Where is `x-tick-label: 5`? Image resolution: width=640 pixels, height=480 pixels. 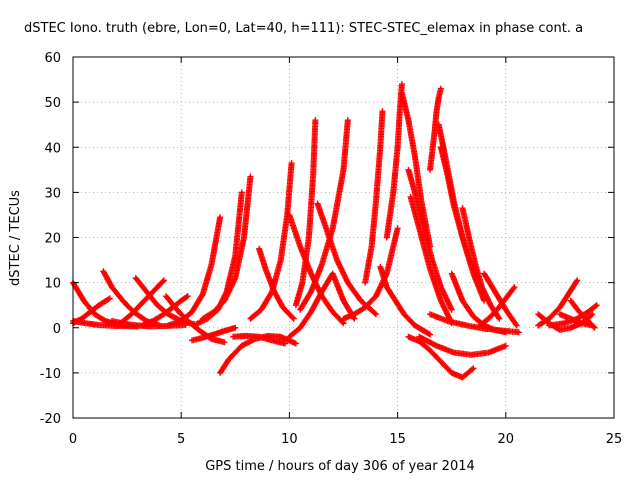
x-tick-label: 5 is located at coordinates (181, 439).